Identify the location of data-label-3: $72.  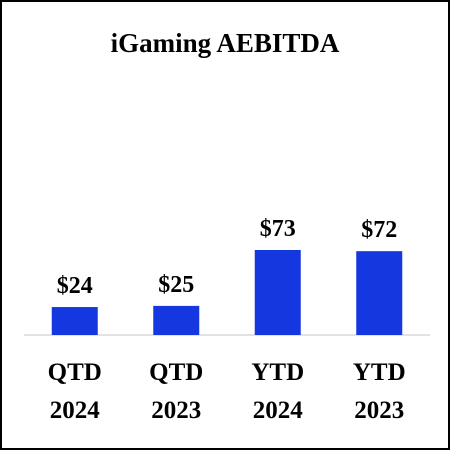
(379, 230).